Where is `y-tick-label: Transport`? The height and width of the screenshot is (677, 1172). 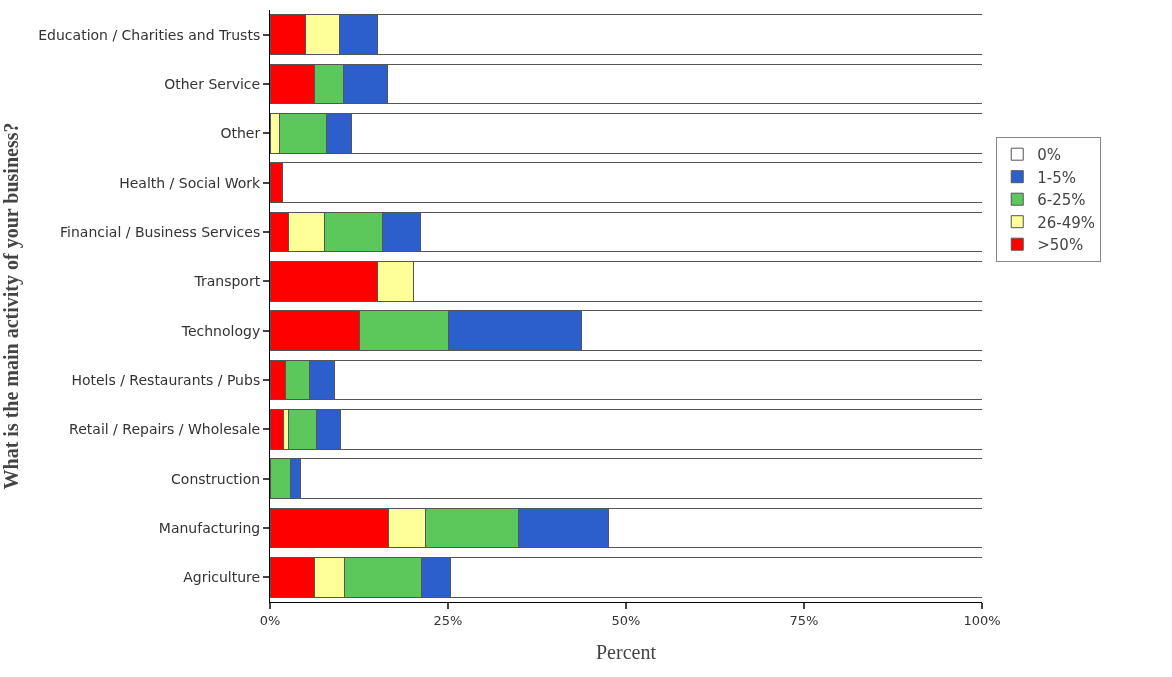 y-tick-label: Transport is located at coordinates (227, 281).